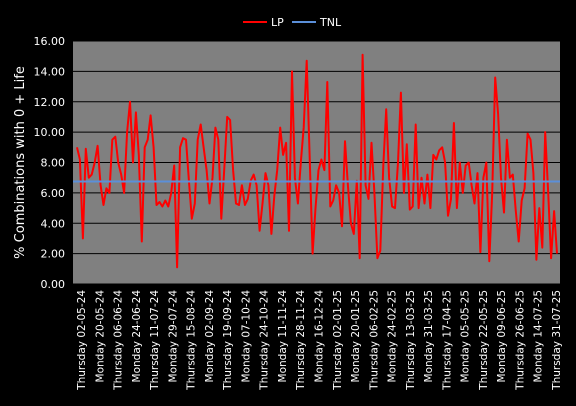  What do you see at coordinates (53, 163) in the screenshot?
I see `y-tick-label: 8.00` at bounding box center [53, 163].